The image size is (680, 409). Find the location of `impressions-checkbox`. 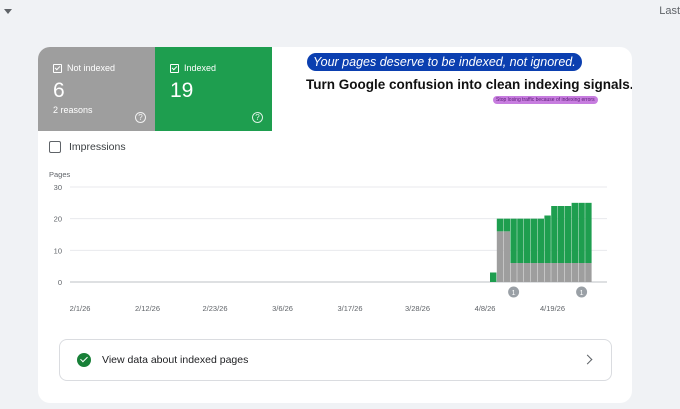

impressions-checkbox is located at coordinates (55, 147).